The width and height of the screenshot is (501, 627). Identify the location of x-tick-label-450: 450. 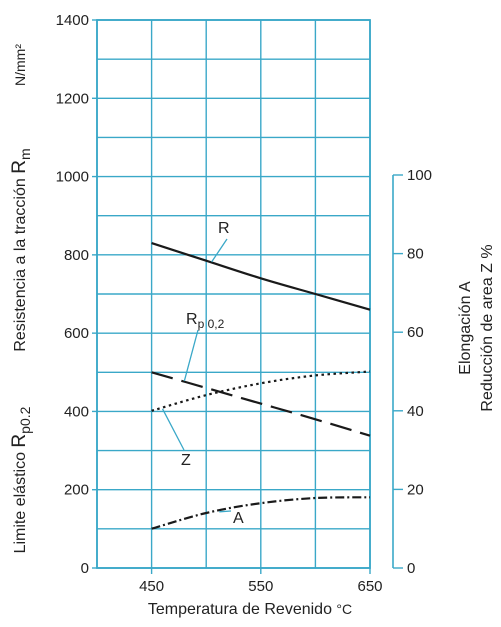
(151, 586).